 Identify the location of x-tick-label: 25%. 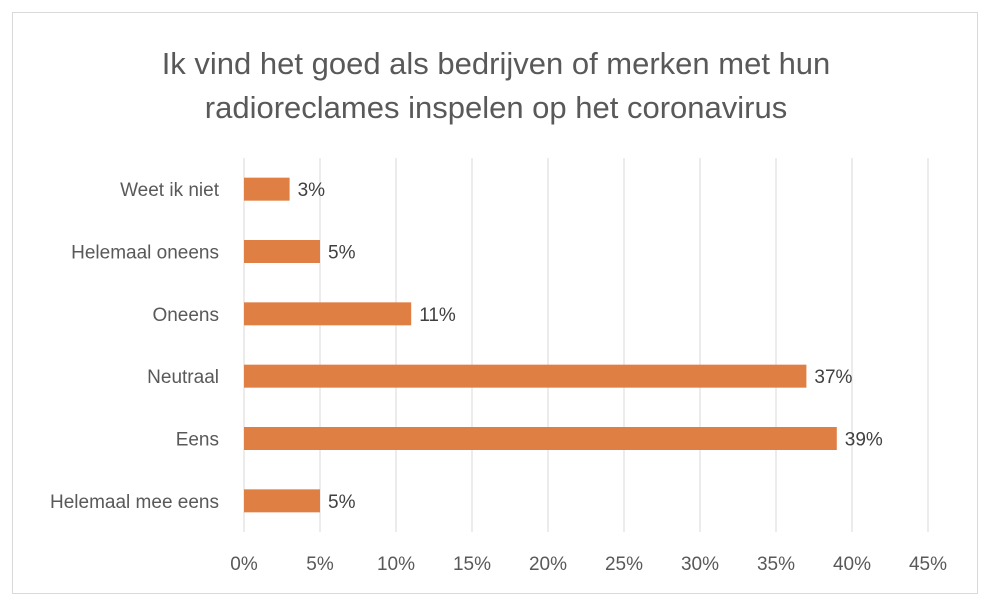
(624, 564).